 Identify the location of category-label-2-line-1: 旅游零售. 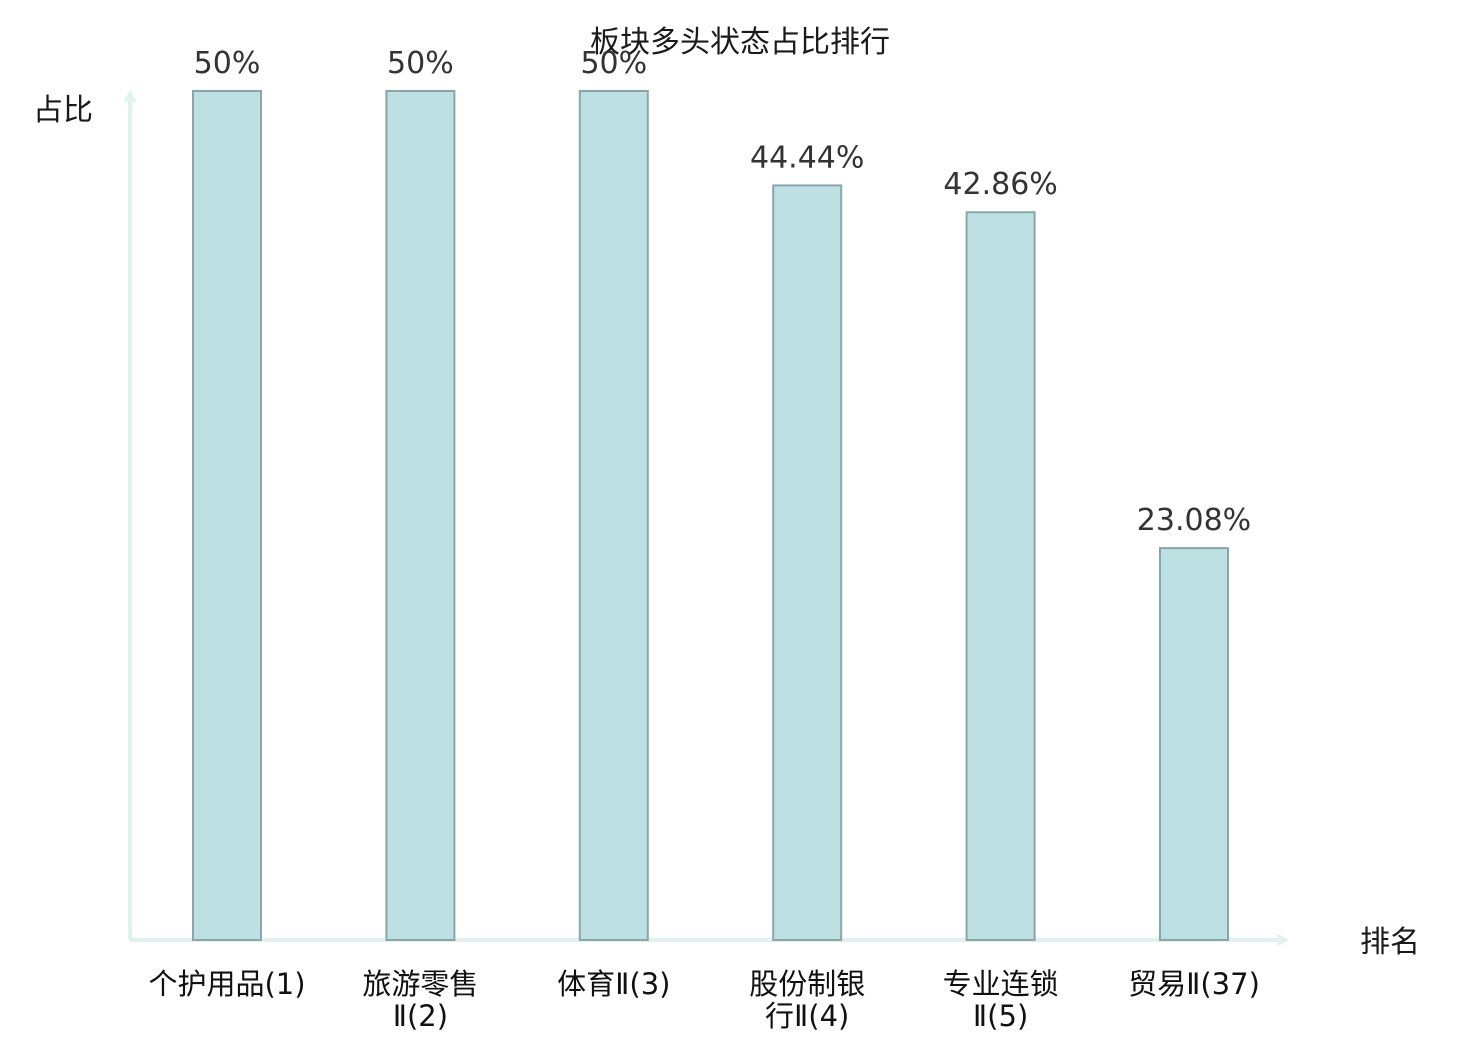
(420, 984).